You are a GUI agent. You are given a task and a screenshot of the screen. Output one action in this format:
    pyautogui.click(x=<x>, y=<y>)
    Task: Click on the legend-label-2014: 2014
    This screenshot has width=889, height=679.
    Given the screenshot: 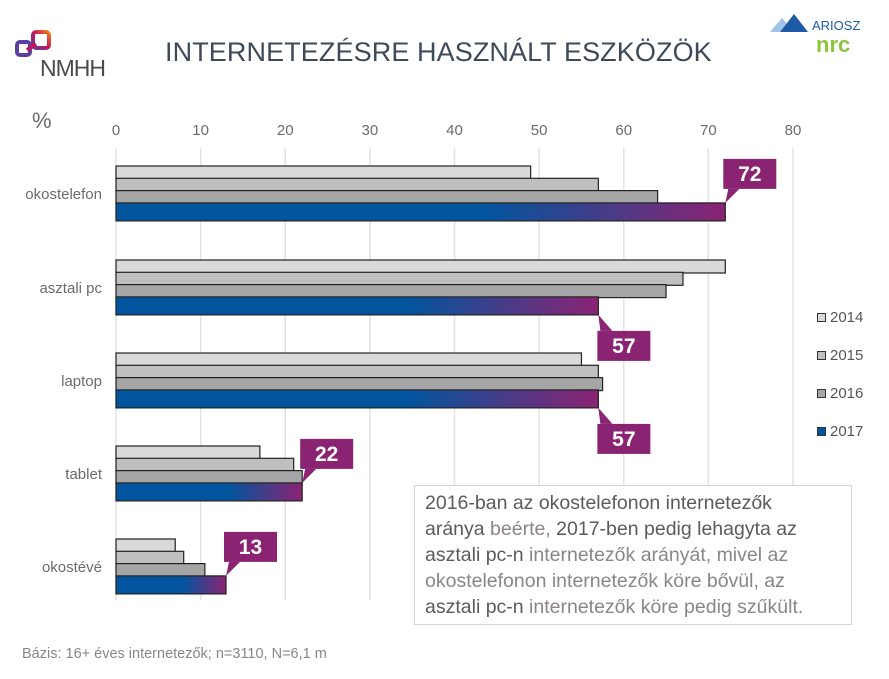 What is the action you would take?
    pyautogui.click(x=847, y=317)
    